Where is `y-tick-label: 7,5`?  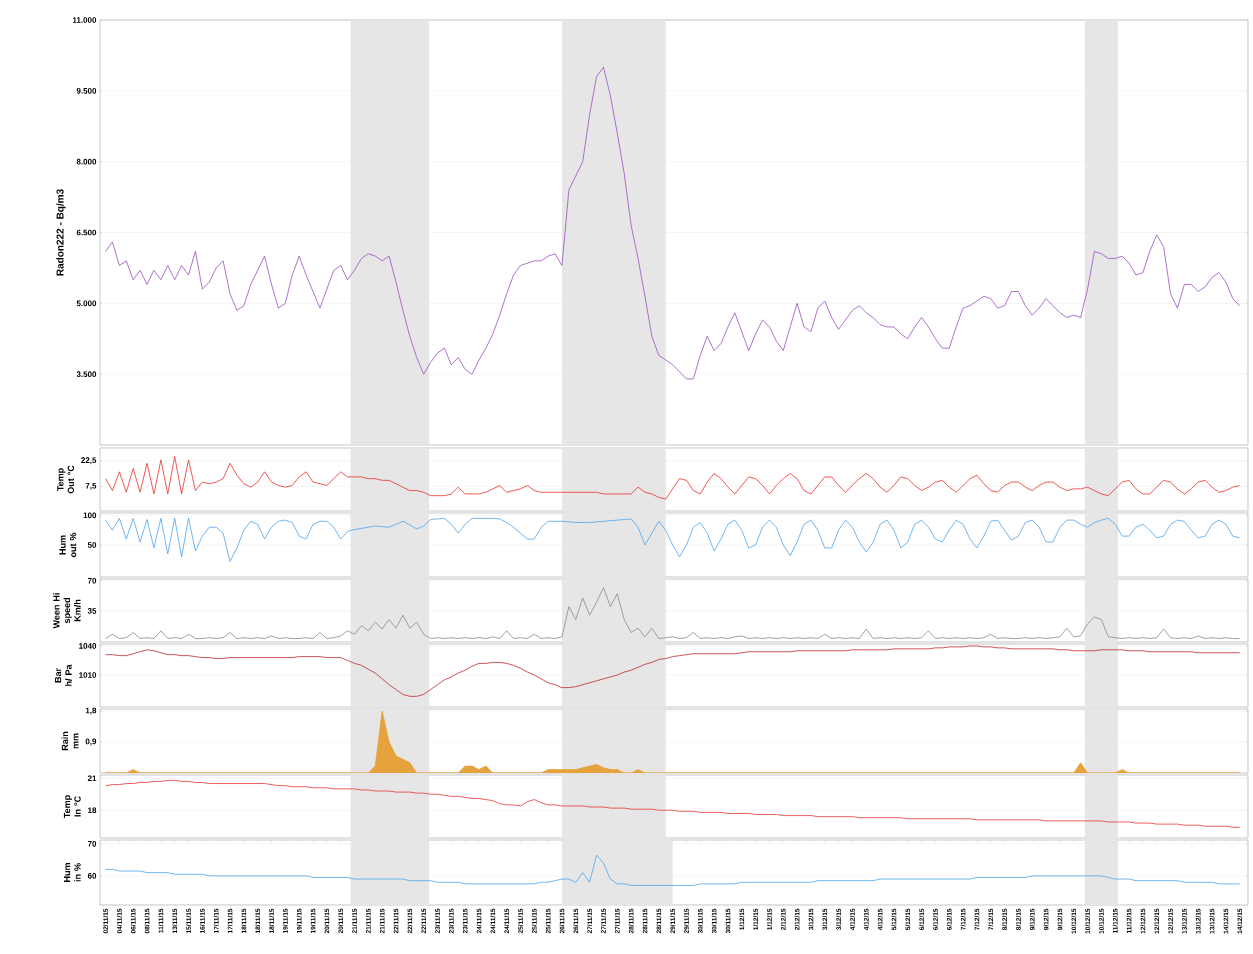
y-tick-label: 7,5 is located at coordinates (91, 486).